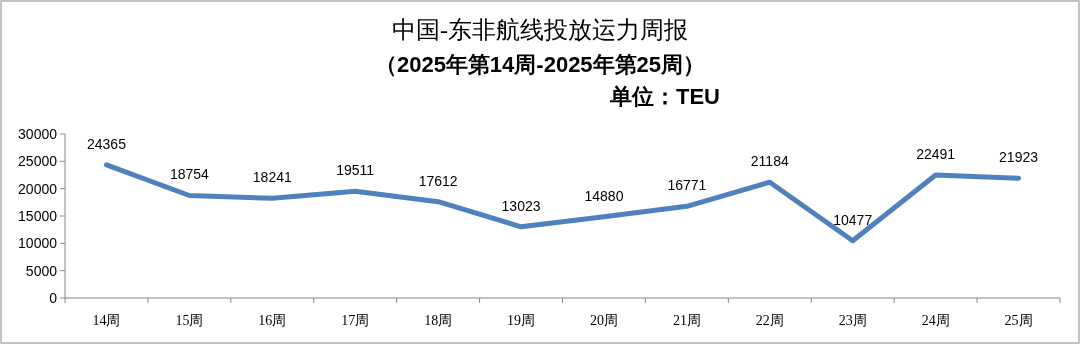 The height and width of the screenshot is (344, 1080). Describe the element at coordinates (521, 320) in the screenshot. I see `x-tick-label: 19周` at that location.